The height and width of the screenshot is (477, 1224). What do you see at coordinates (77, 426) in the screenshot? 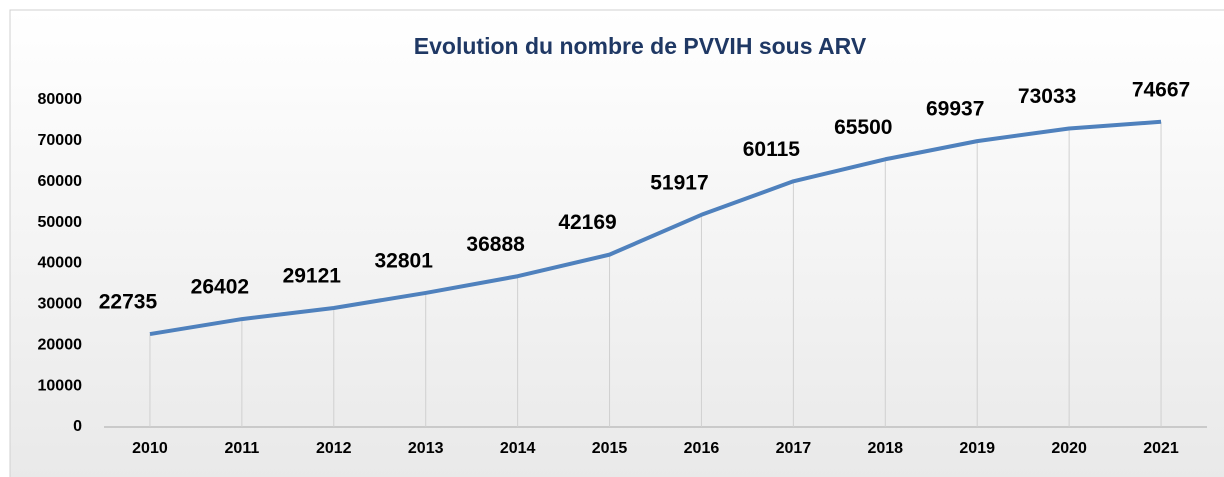
I see `y-tick-label: 0` at bounding box center [77, 426].